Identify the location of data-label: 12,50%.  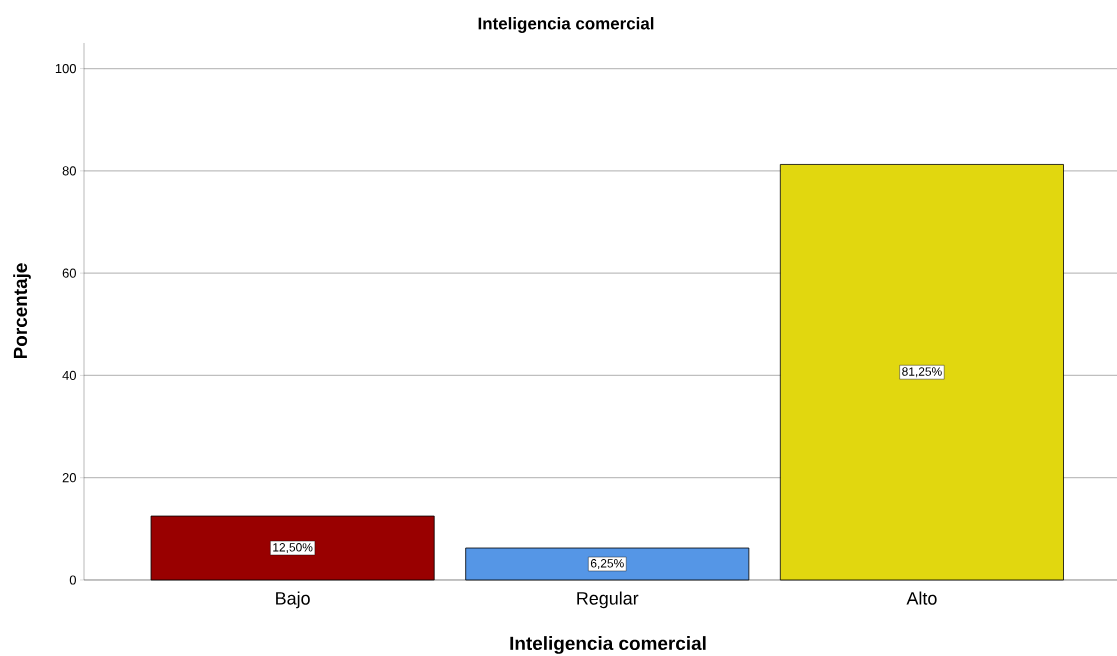
(293, 548).